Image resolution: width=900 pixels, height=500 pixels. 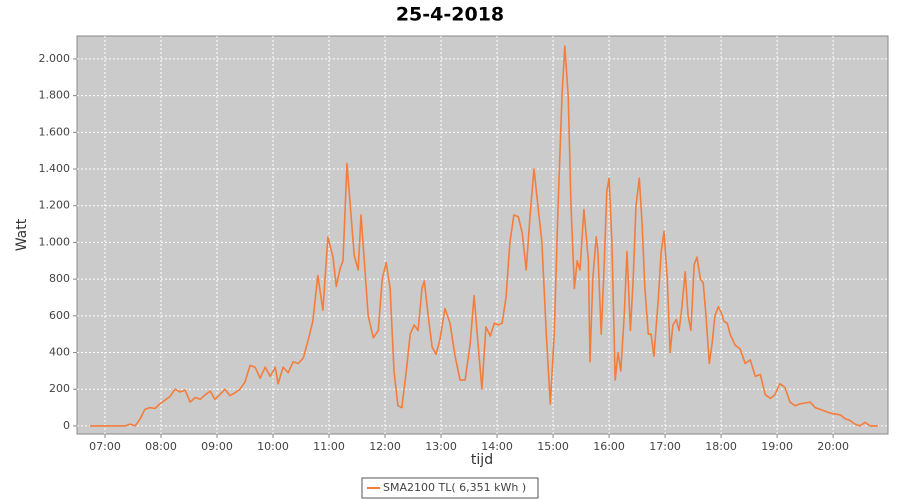 I want to click on y-tick-label: 2.000, so click(x=55, y=58).